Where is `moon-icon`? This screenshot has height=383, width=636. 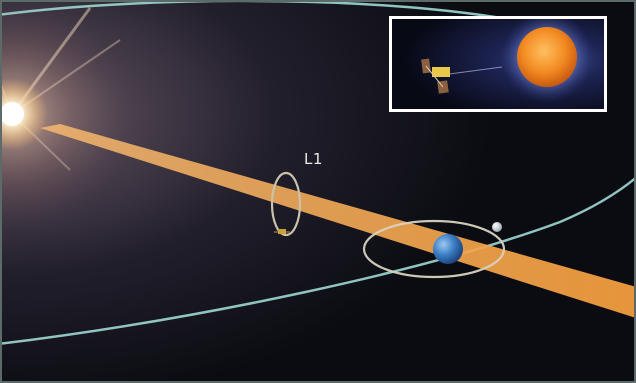
moon-icon is located at coordinates (497, 227).